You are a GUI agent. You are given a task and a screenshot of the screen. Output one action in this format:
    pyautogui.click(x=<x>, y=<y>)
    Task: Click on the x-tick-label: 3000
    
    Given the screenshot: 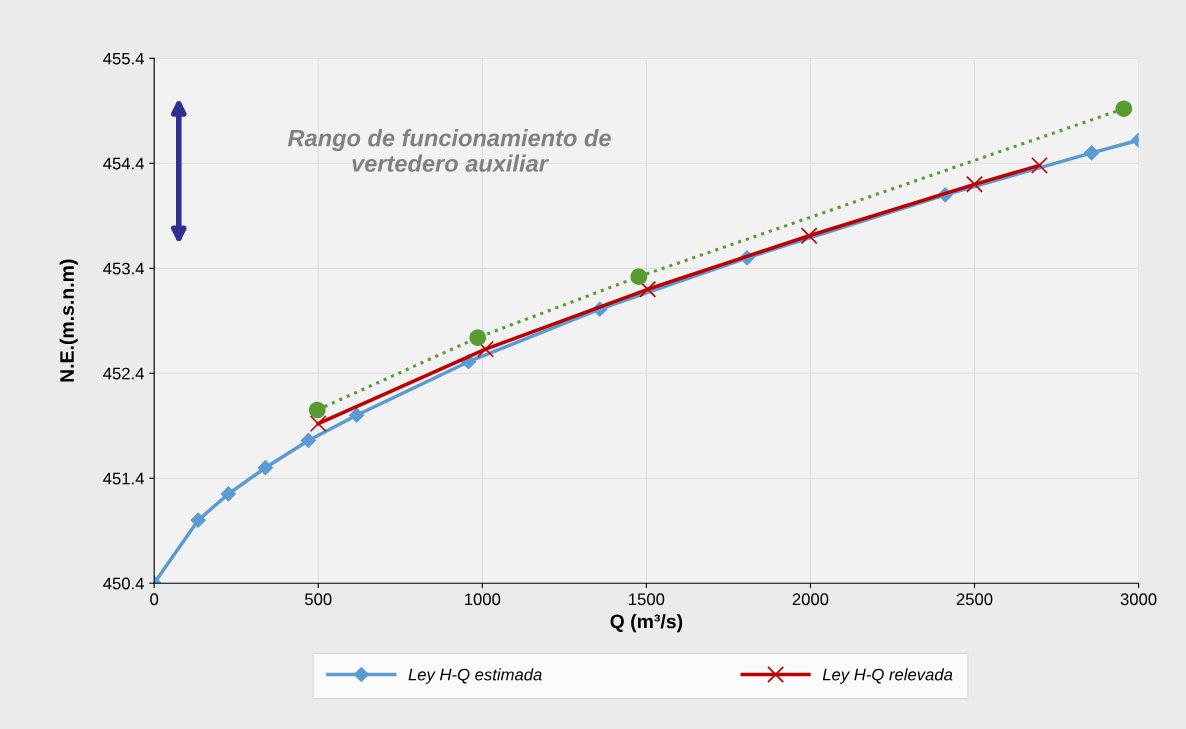 What is the action you would take?
    pyautogui.click(x=1138, y=599)
    